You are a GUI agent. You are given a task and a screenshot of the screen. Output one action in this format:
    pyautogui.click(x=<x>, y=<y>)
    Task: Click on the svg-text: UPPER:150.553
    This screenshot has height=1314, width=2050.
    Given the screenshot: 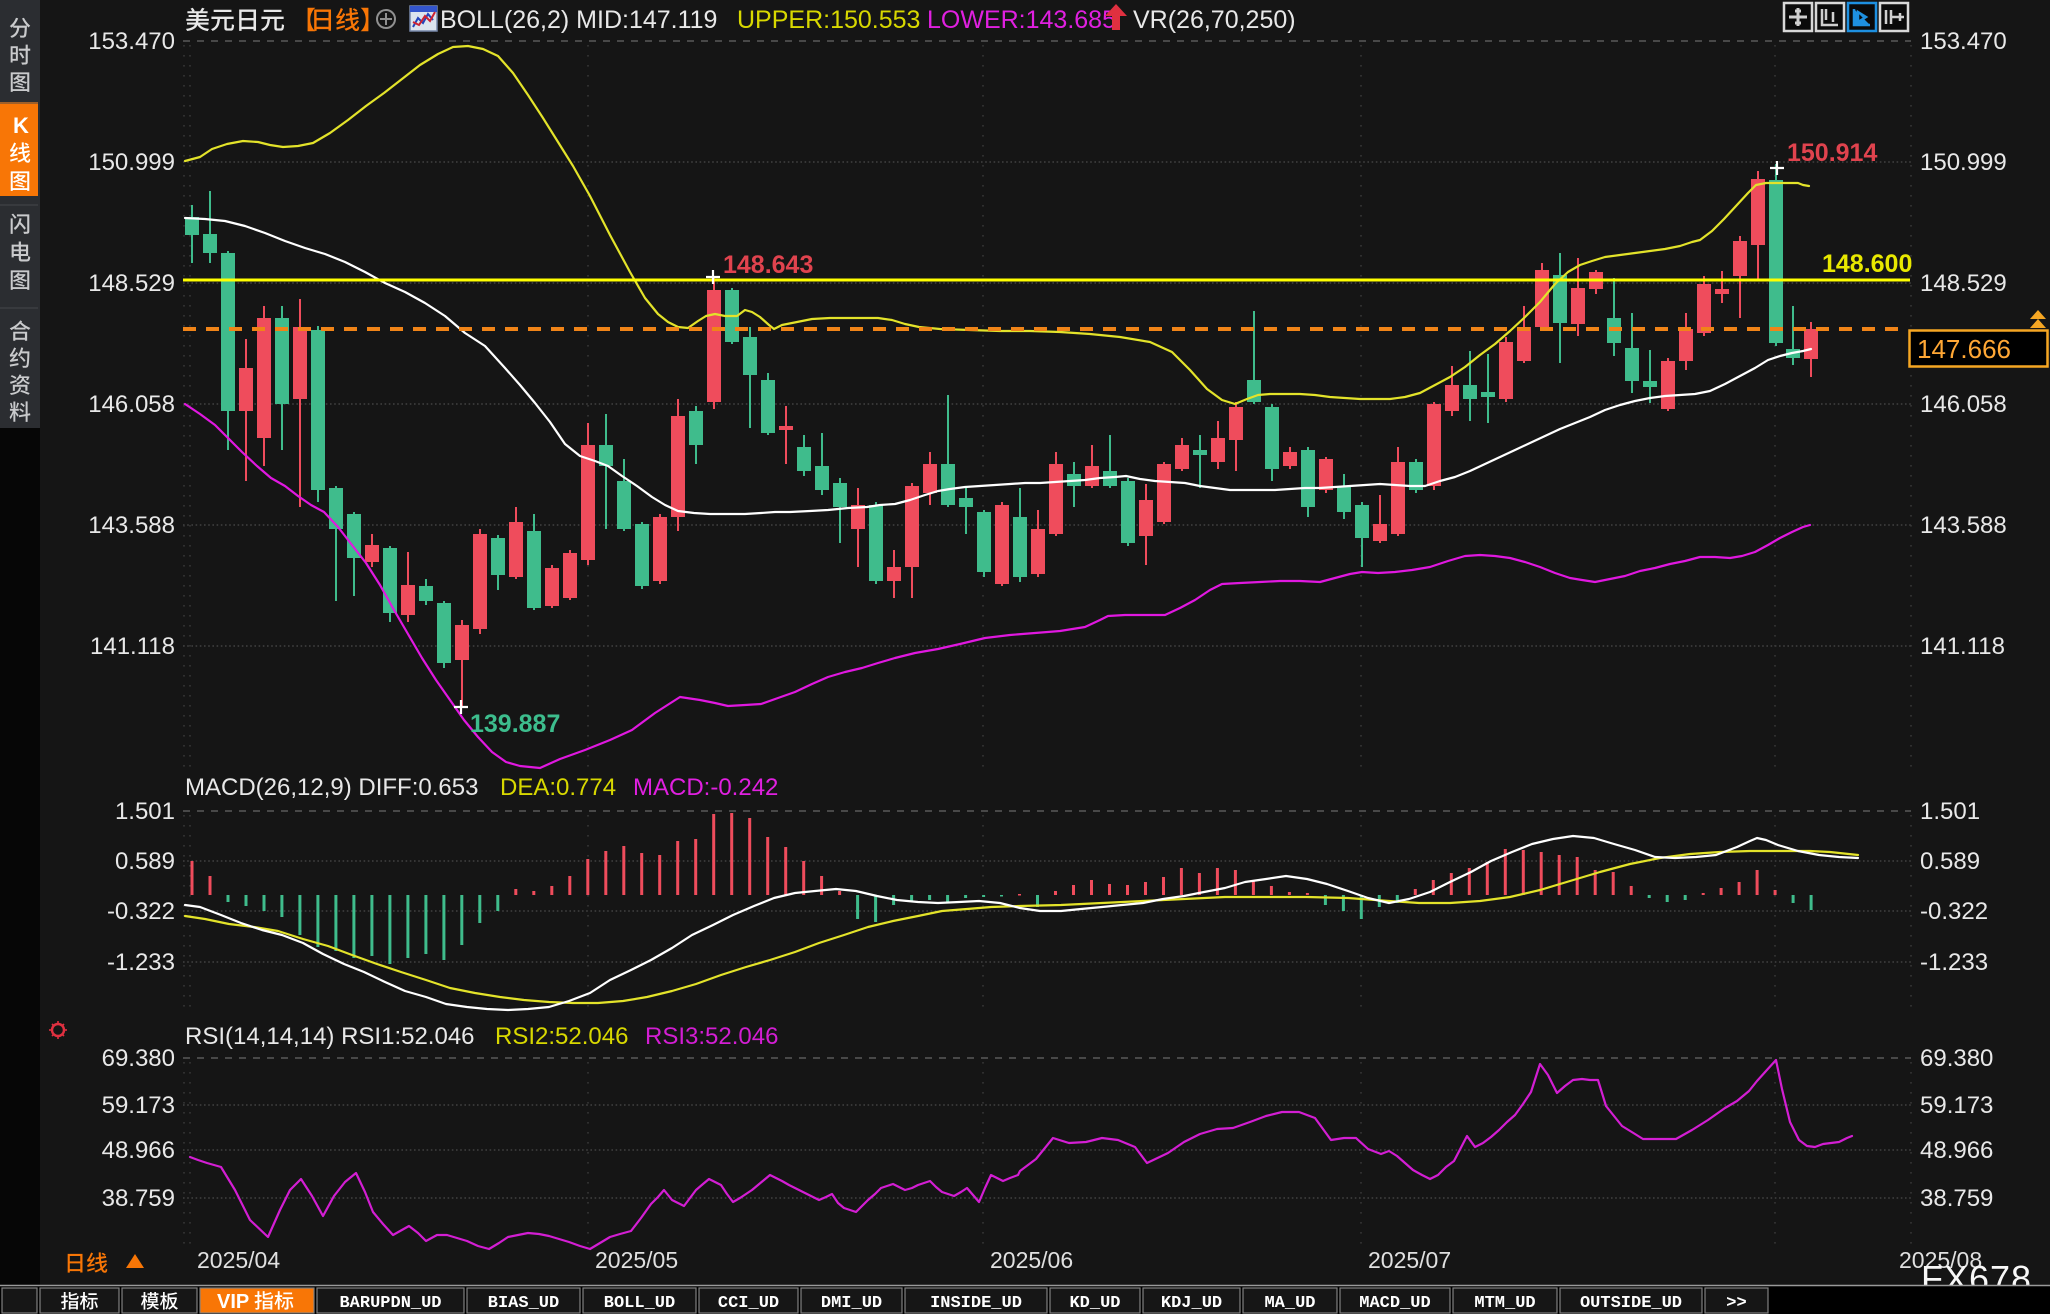 What is the action you would take?
    pyautogui.click(x=828, y=20)
    